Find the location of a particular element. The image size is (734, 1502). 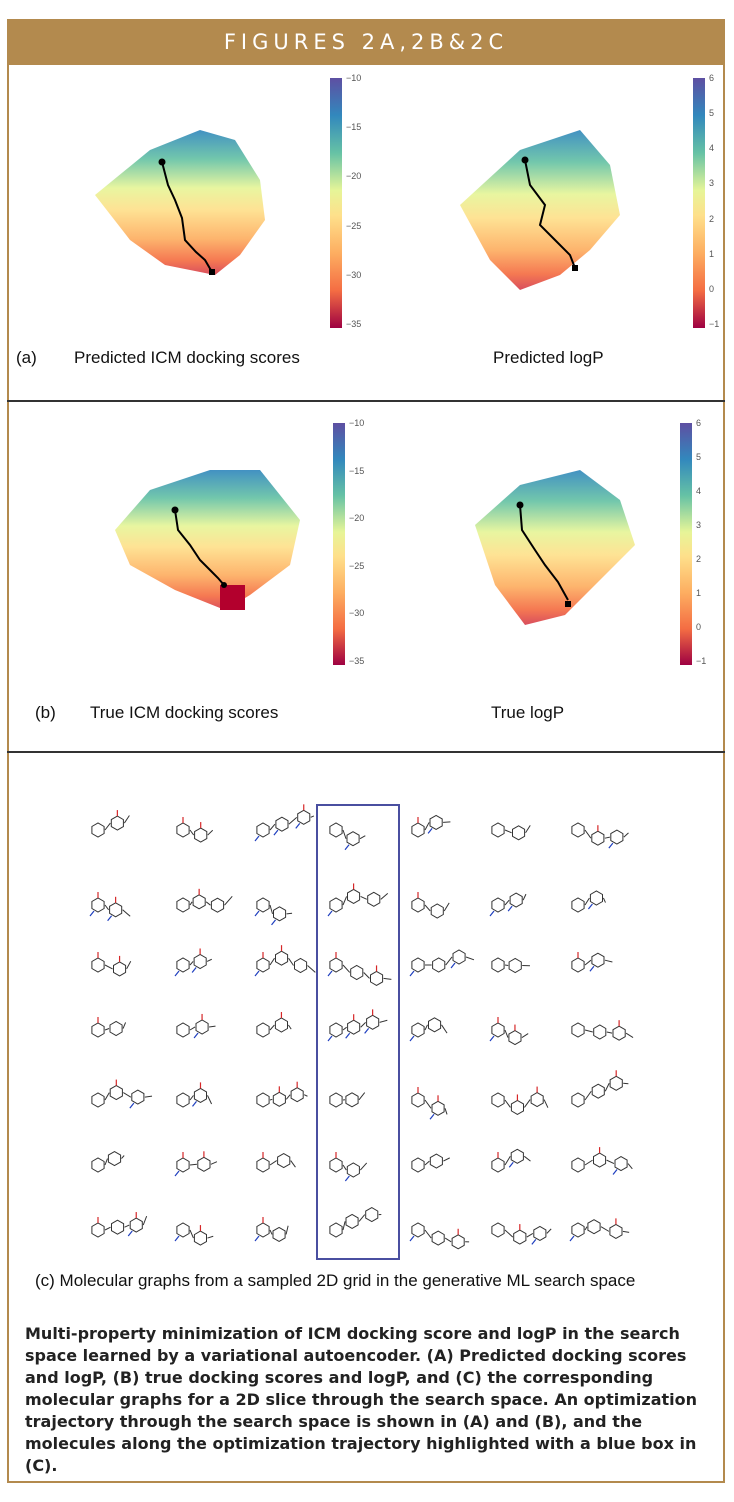

surface-b-left is located at coordinates (207, 540).